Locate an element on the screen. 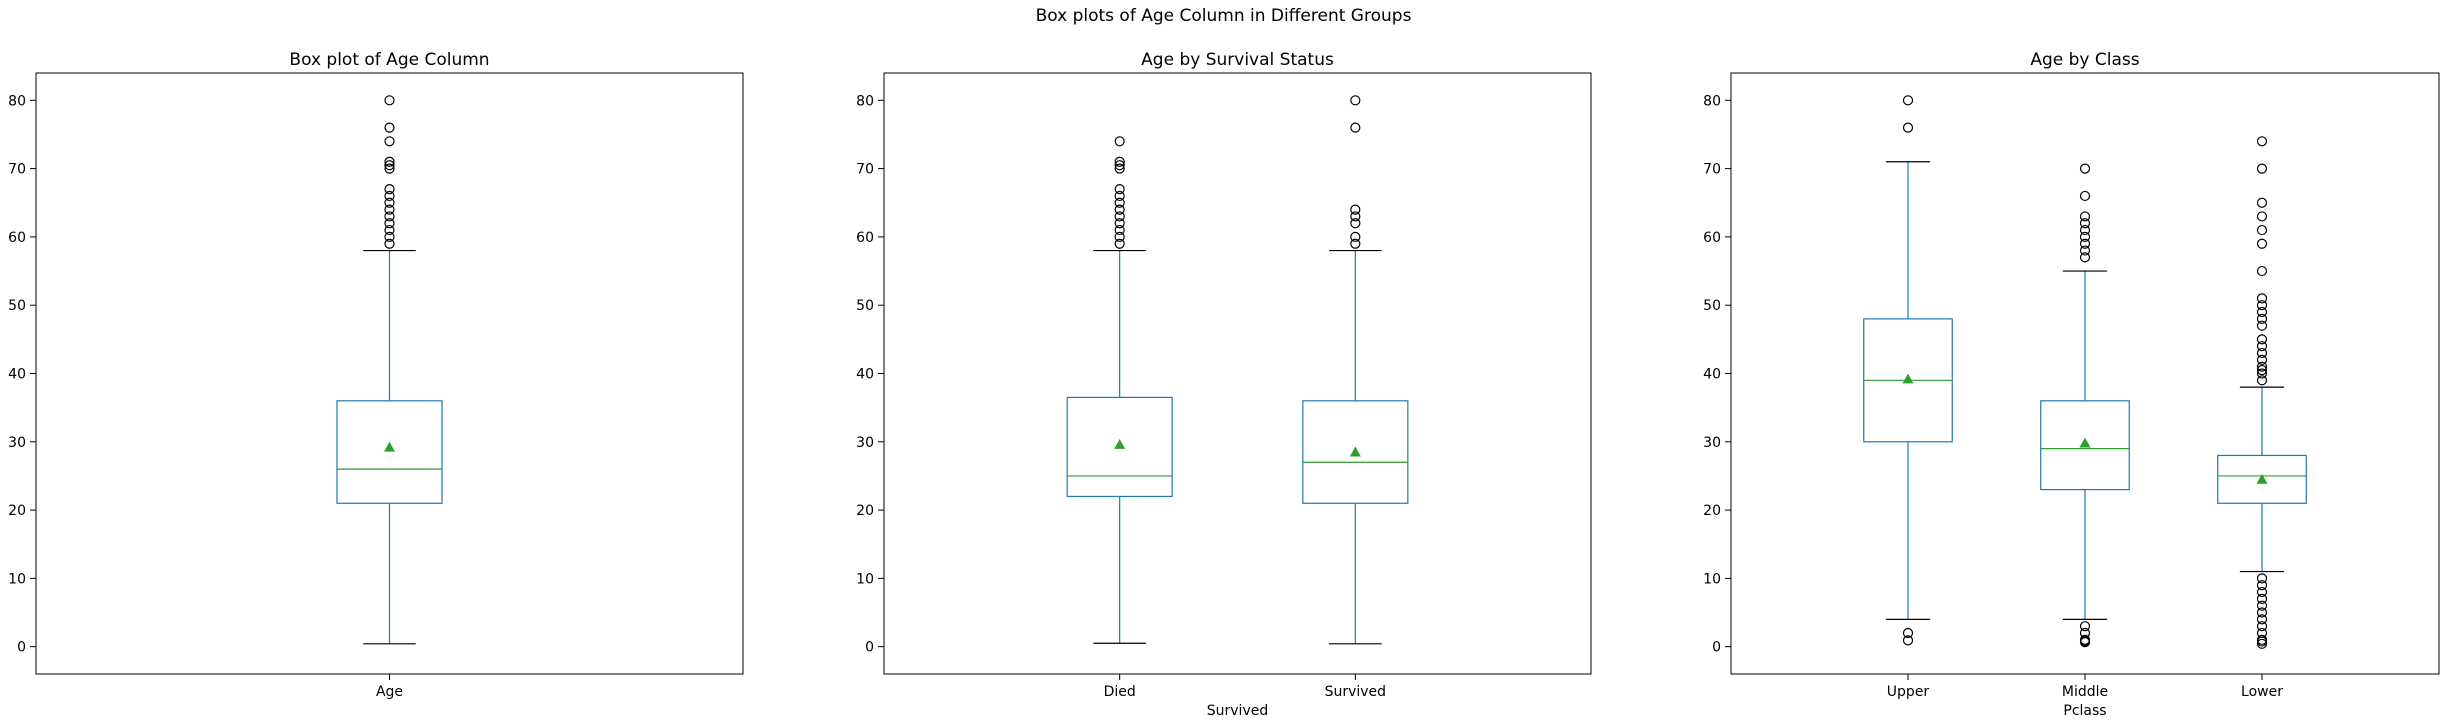  y-tick-label: 70 is located at coordinates (17, 170).